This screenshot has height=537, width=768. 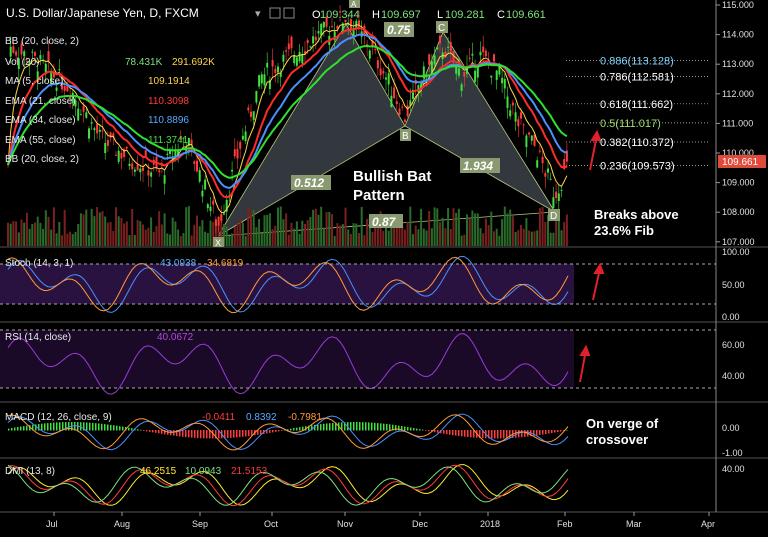 What do you see at coordinates (271, 524) in the screenshot?
I see `time-tick-label: Oct` at bounding box center [271, 524].